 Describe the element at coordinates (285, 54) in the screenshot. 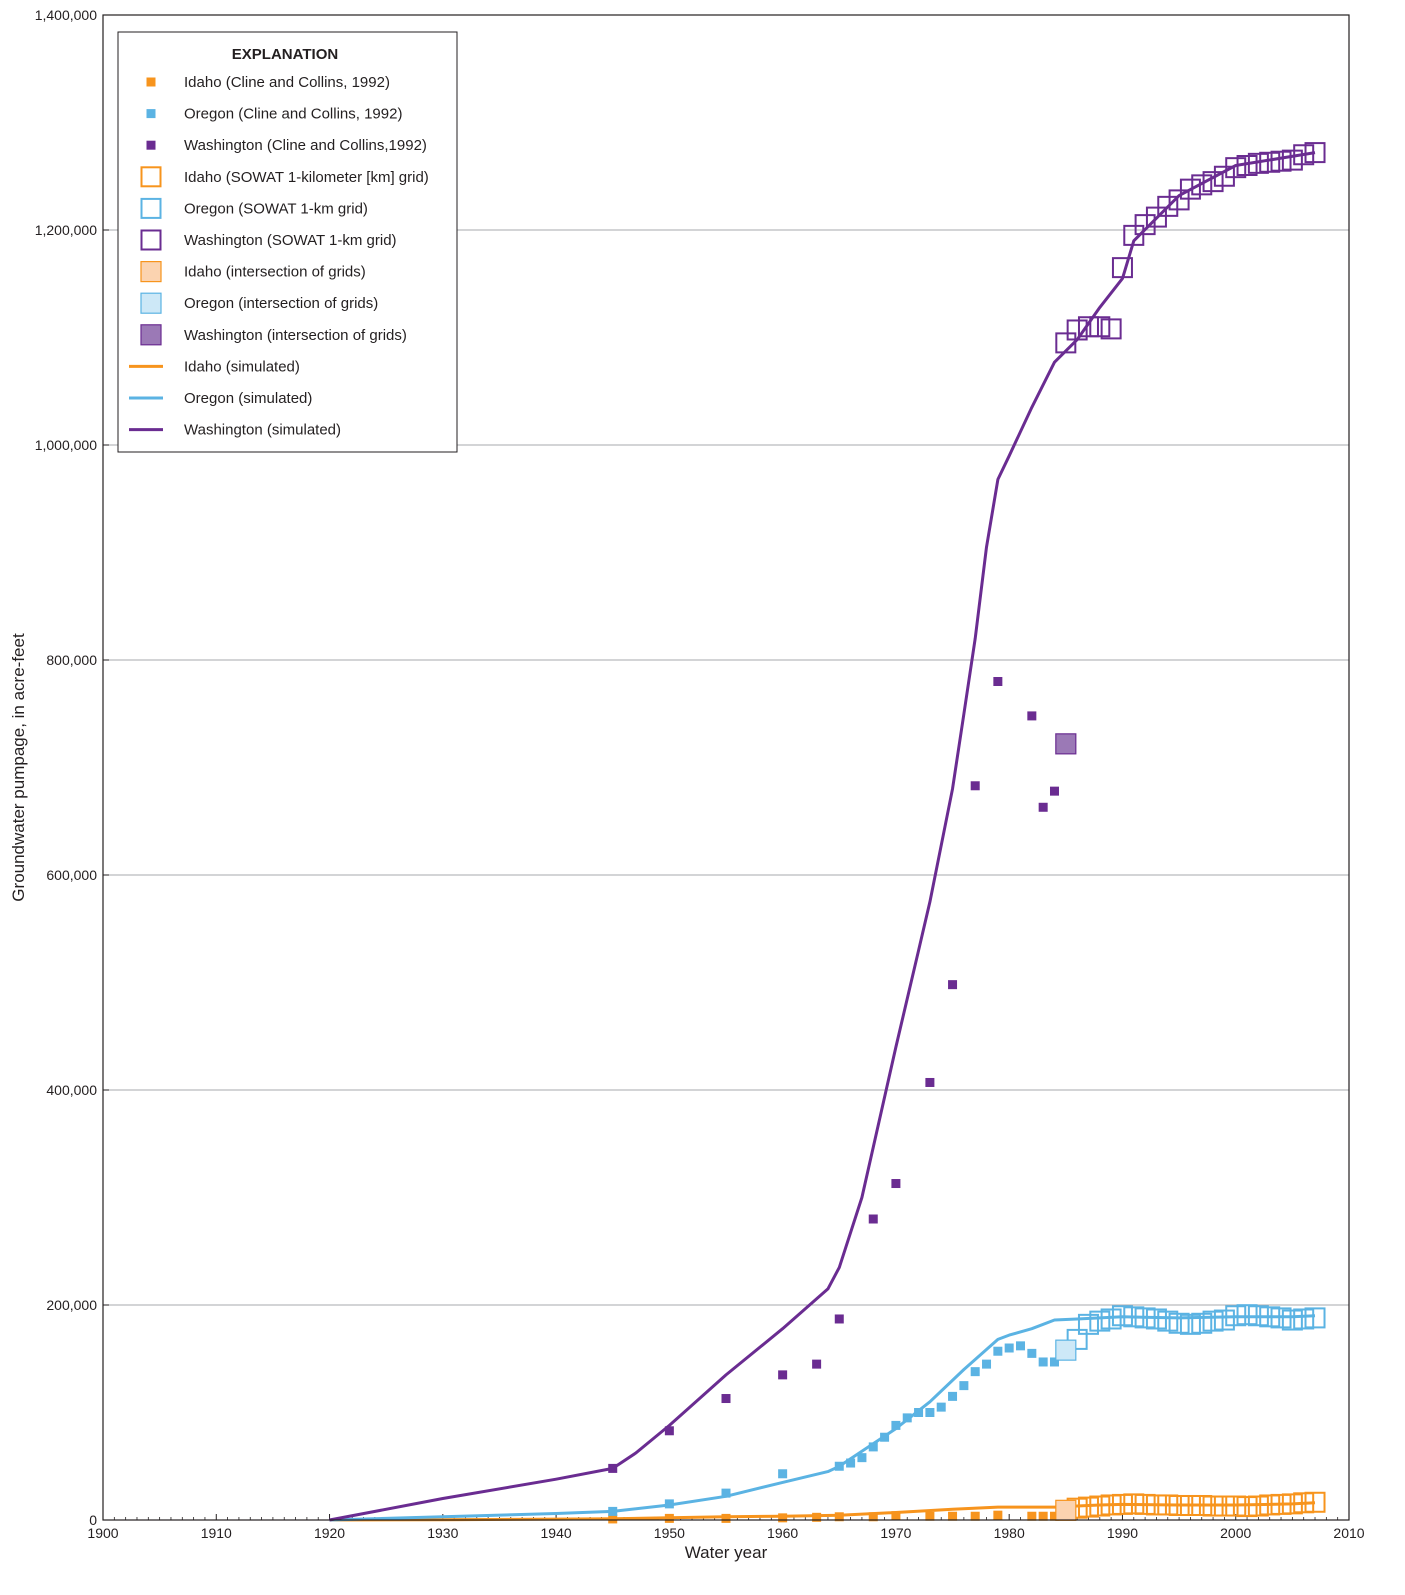

I see `legend-title: EXPLANATION` at that location.